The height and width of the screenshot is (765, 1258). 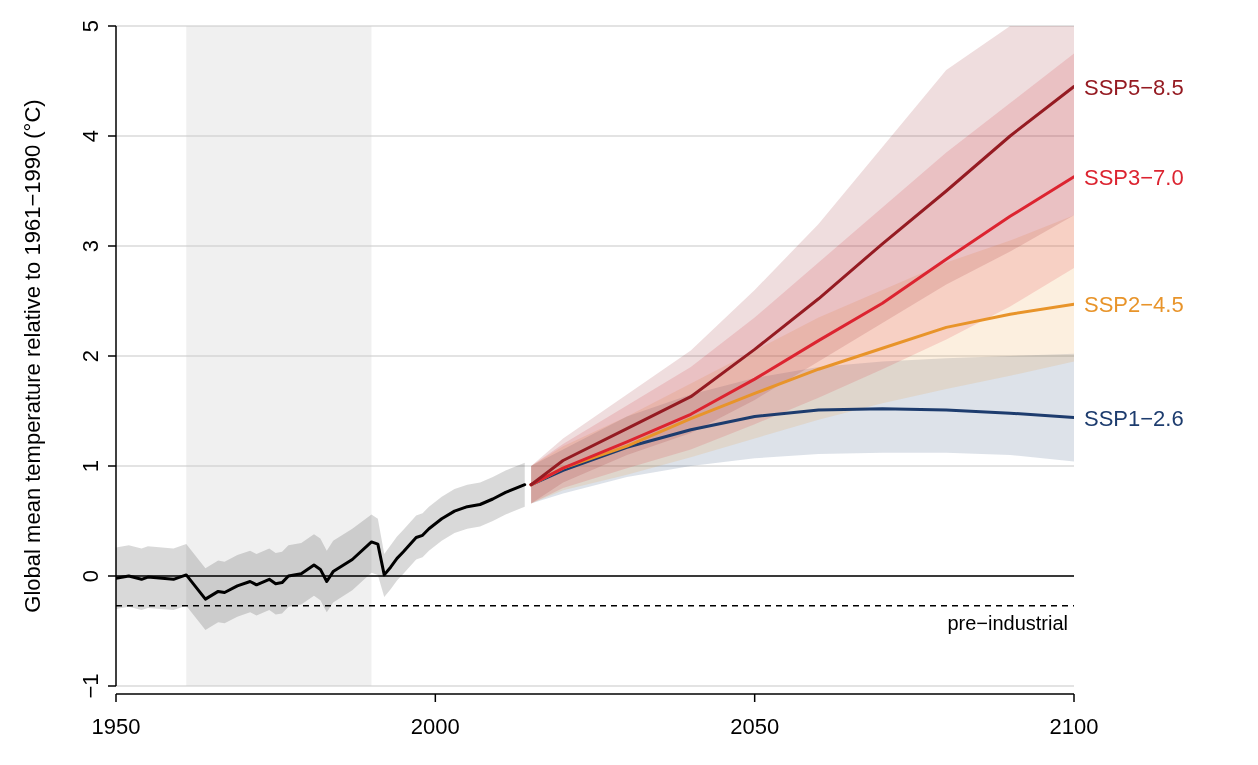 I want to click on x-tick-label: 2000, so click(x=435, y=726).